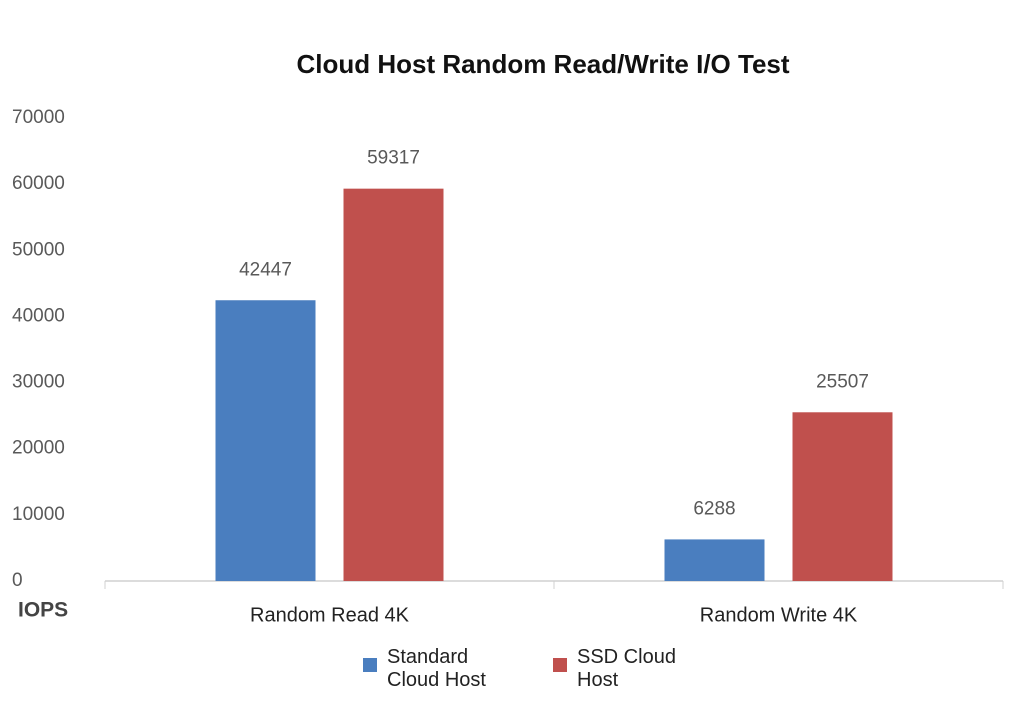 Image resolution: width=1027 pixels, height=705 pixels. Describe the element at coordinates (714, 508) in the screenshot. I see `value-label: 6288` at that location.